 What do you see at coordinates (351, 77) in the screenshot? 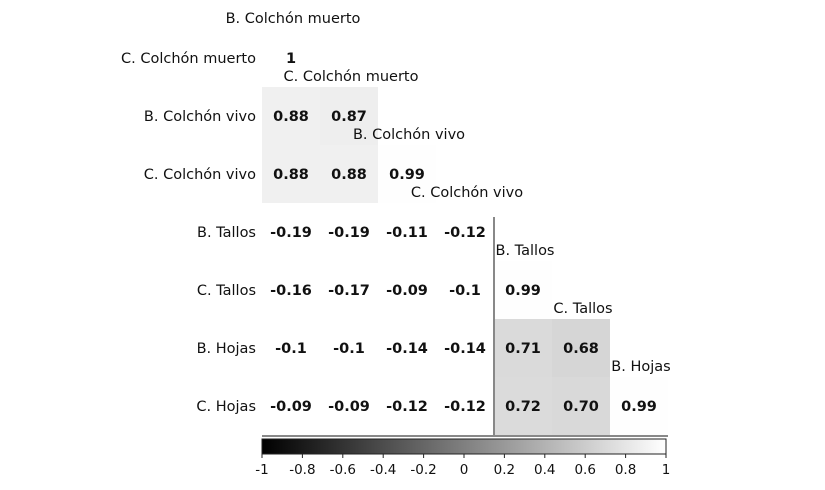
I see `column-label: C. Colchón muerto` at bounding box center [351, 77].